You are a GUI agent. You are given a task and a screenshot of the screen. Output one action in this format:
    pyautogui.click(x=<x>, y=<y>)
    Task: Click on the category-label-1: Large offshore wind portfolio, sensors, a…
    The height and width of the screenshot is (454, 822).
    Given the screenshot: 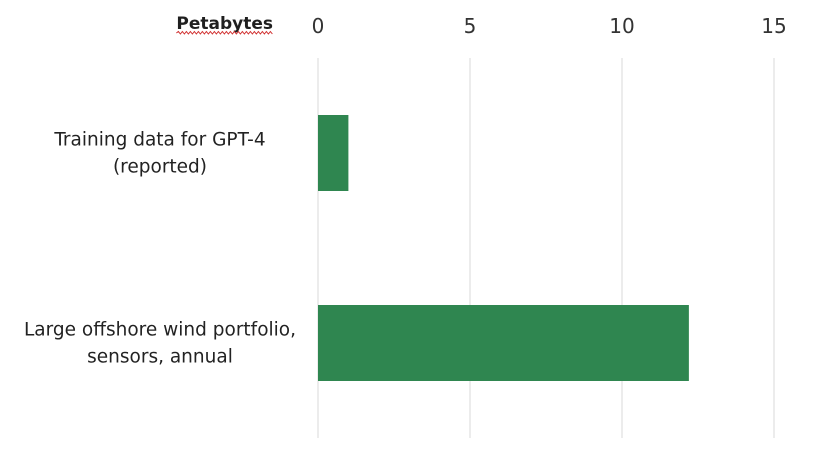 What is the action you would take?
    pyautogui.click(x=160, y=344)
    